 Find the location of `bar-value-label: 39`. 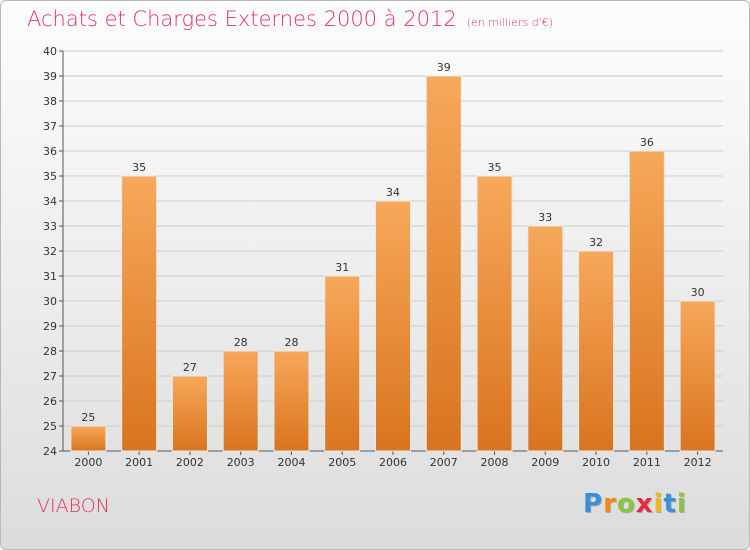

bar-value-label: 39 is located at coordinates (444, 67).